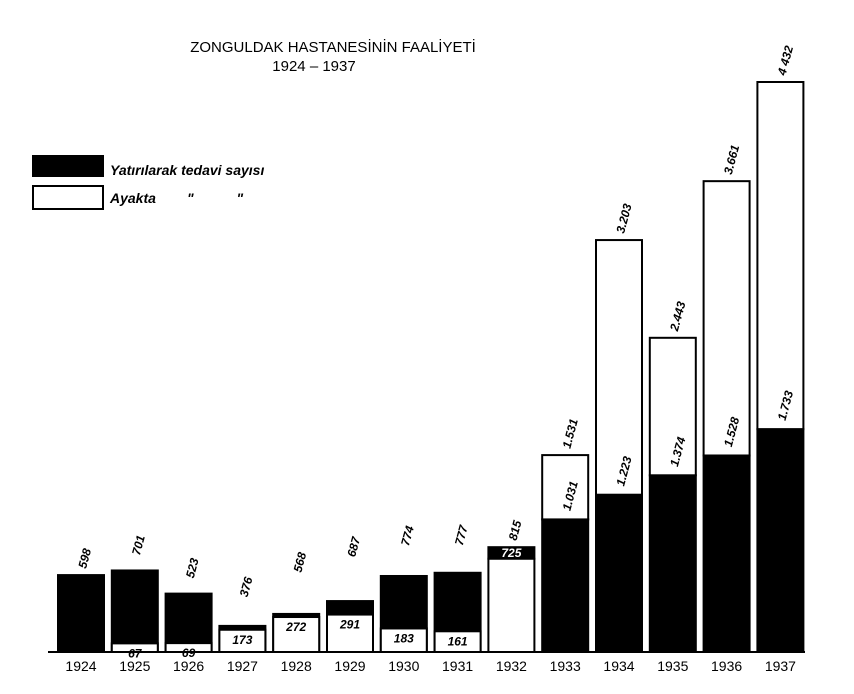  I want to click on total-label-1931: 777, so click(461, 535).